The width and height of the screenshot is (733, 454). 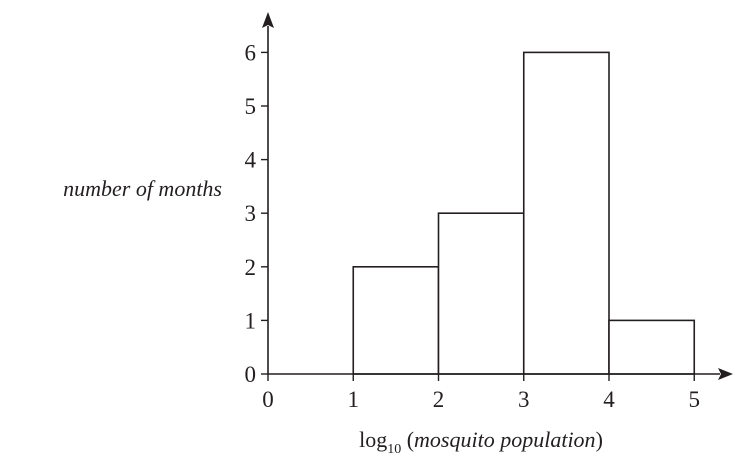 What do you see at coordinates (599, 439) in the screenshot?
I see `x-axis-title-close: )` at bounding box center [599, 439].